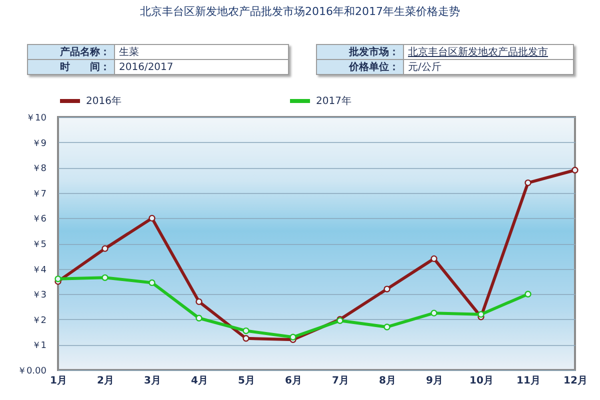 This screenshot has width=600, height=400. I want to click on chart-title: 北京丰台区新发地农产品批发市场2016年和2017年生菜价格走势, so click(300, 11).